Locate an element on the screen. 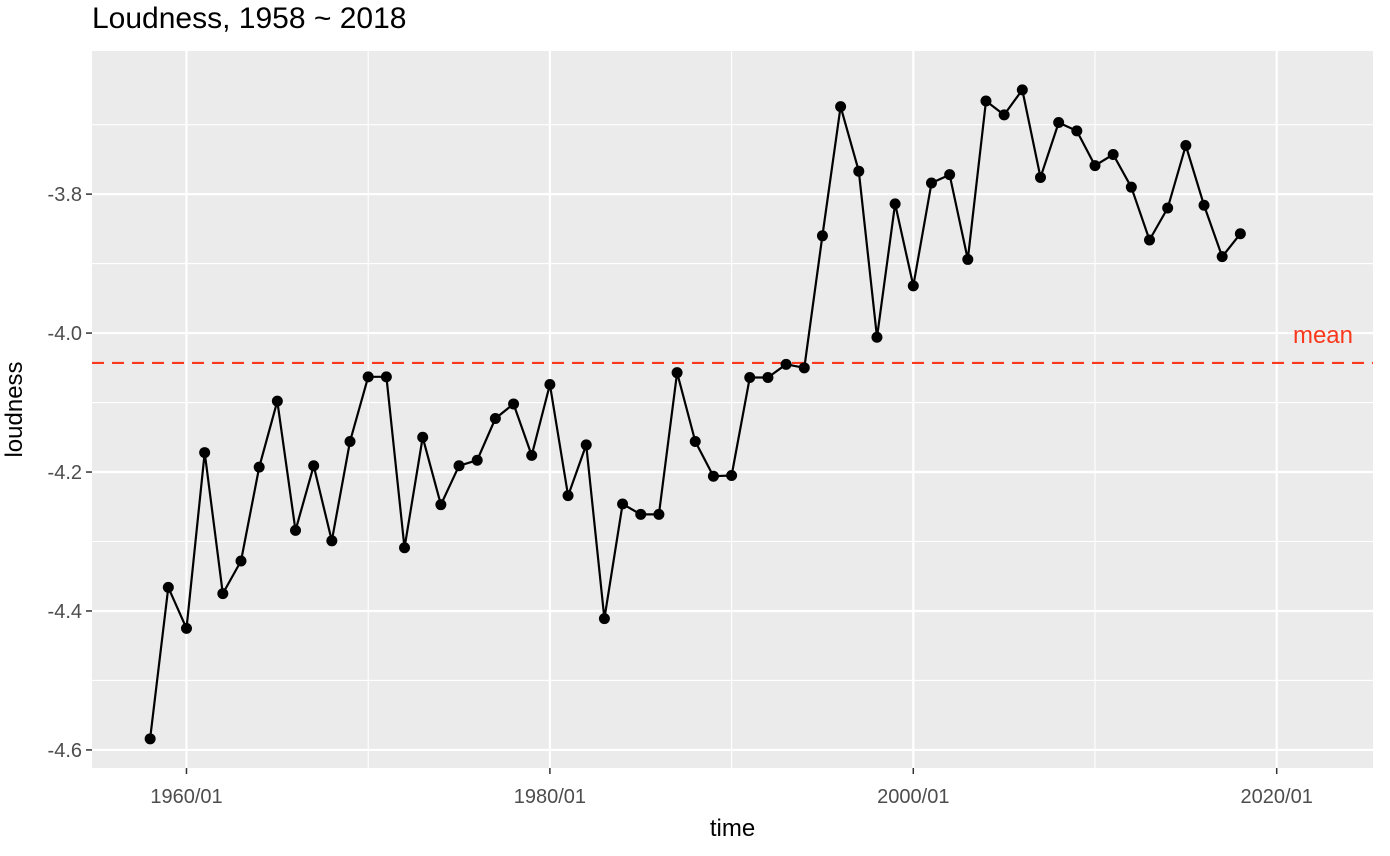 This screenshot has height=856, width=1390. y-tick-label: -4.2 is located at coordinates (65, 473).